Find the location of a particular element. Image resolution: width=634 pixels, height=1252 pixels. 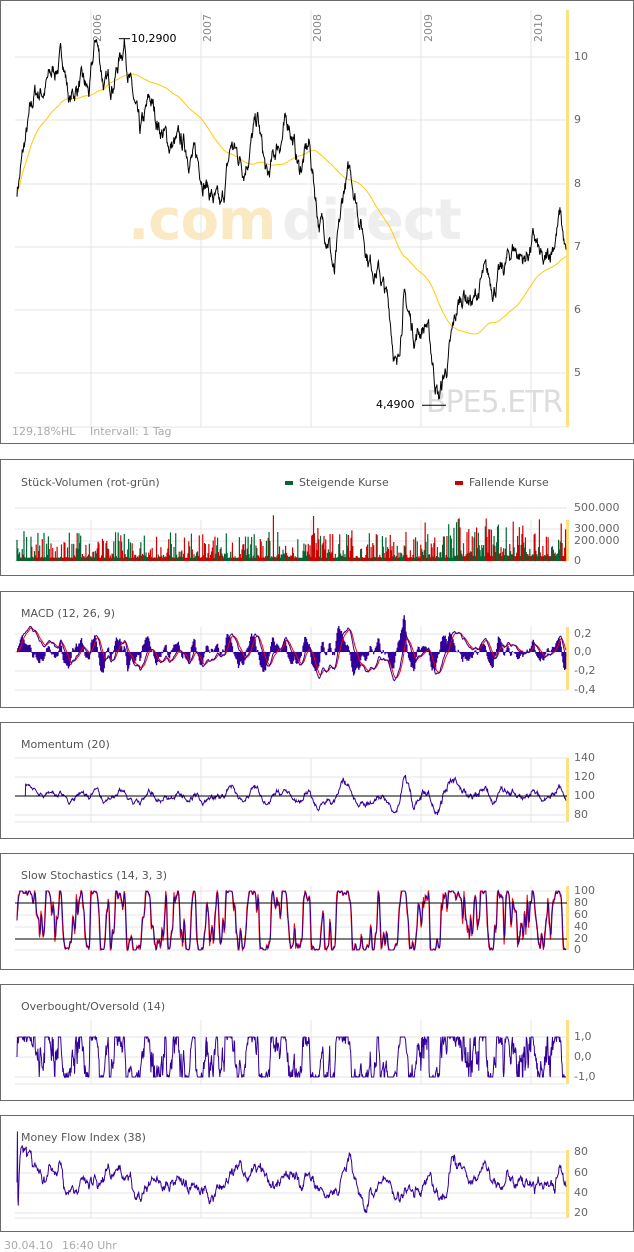

y-tick-label: 6 is located at coordinates (577, 309).